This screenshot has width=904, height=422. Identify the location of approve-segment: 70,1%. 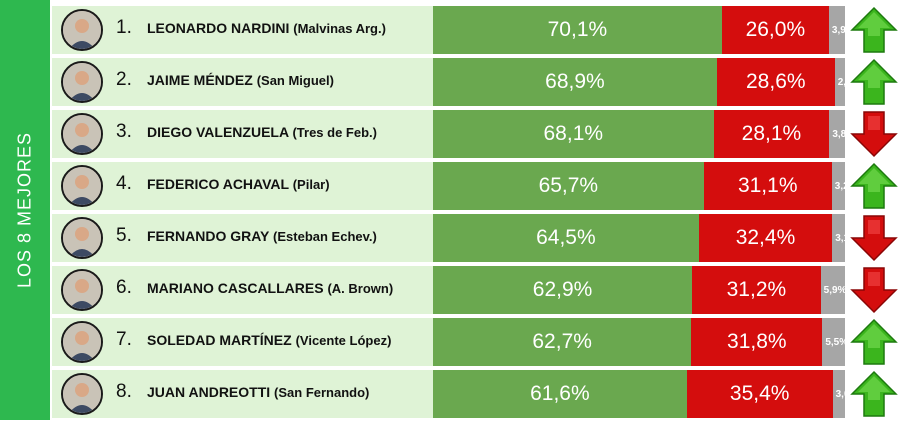
(577, 30).